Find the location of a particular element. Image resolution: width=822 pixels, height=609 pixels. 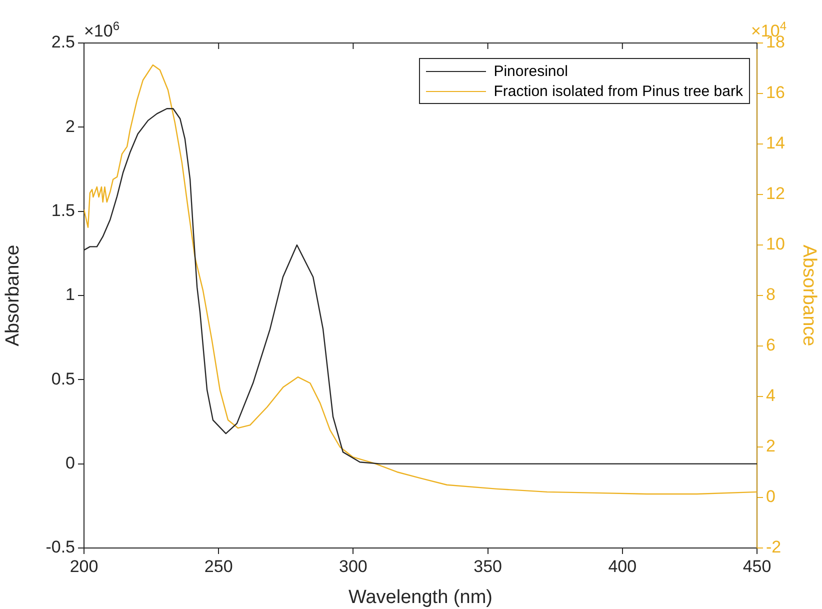

legend-label: Pinoresinol is located at coordinates (531, 71).